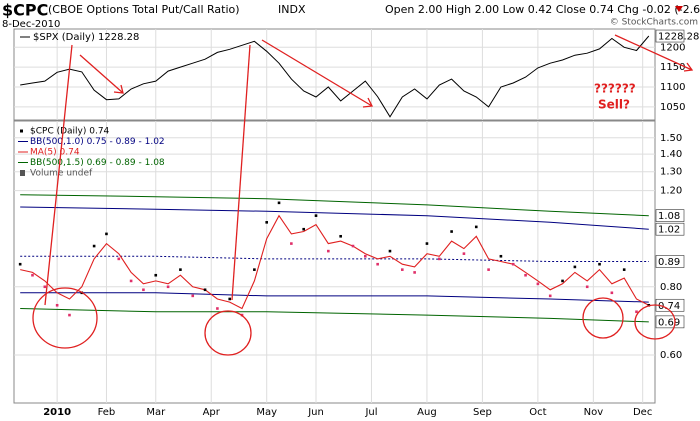 The image size is (700, 421). What do you see at coordinates (292, 9) in the screenshot?
I see `exchange: INDX` at bounding box center [292, 9].